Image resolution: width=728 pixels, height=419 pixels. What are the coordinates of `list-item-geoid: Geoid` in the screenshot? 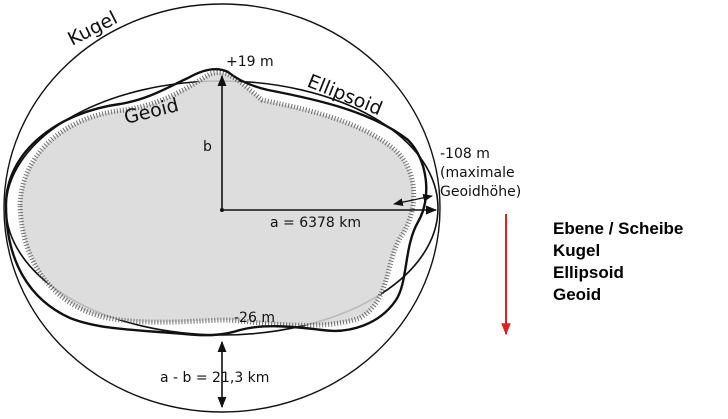 It's located at (577, 294).